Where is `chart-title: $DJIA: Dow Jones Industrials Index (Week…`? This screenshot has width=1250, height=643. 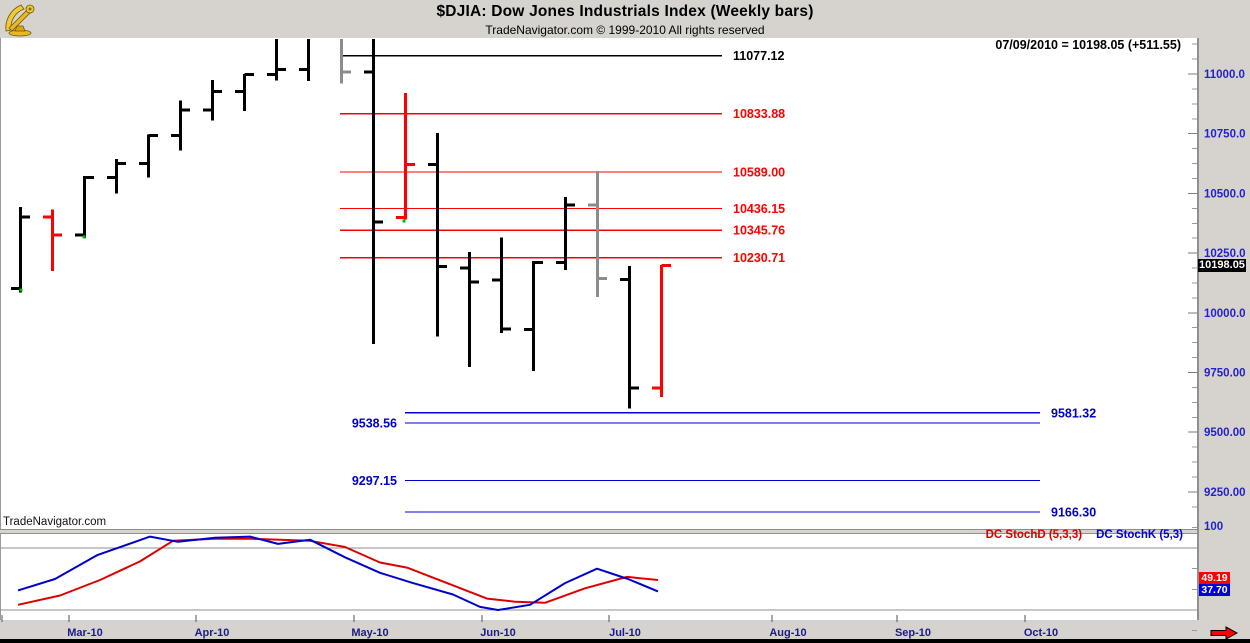
chart-title: $DJIA: Dow Jones Industrials Index (Week… is located at coordinates (625, 11).